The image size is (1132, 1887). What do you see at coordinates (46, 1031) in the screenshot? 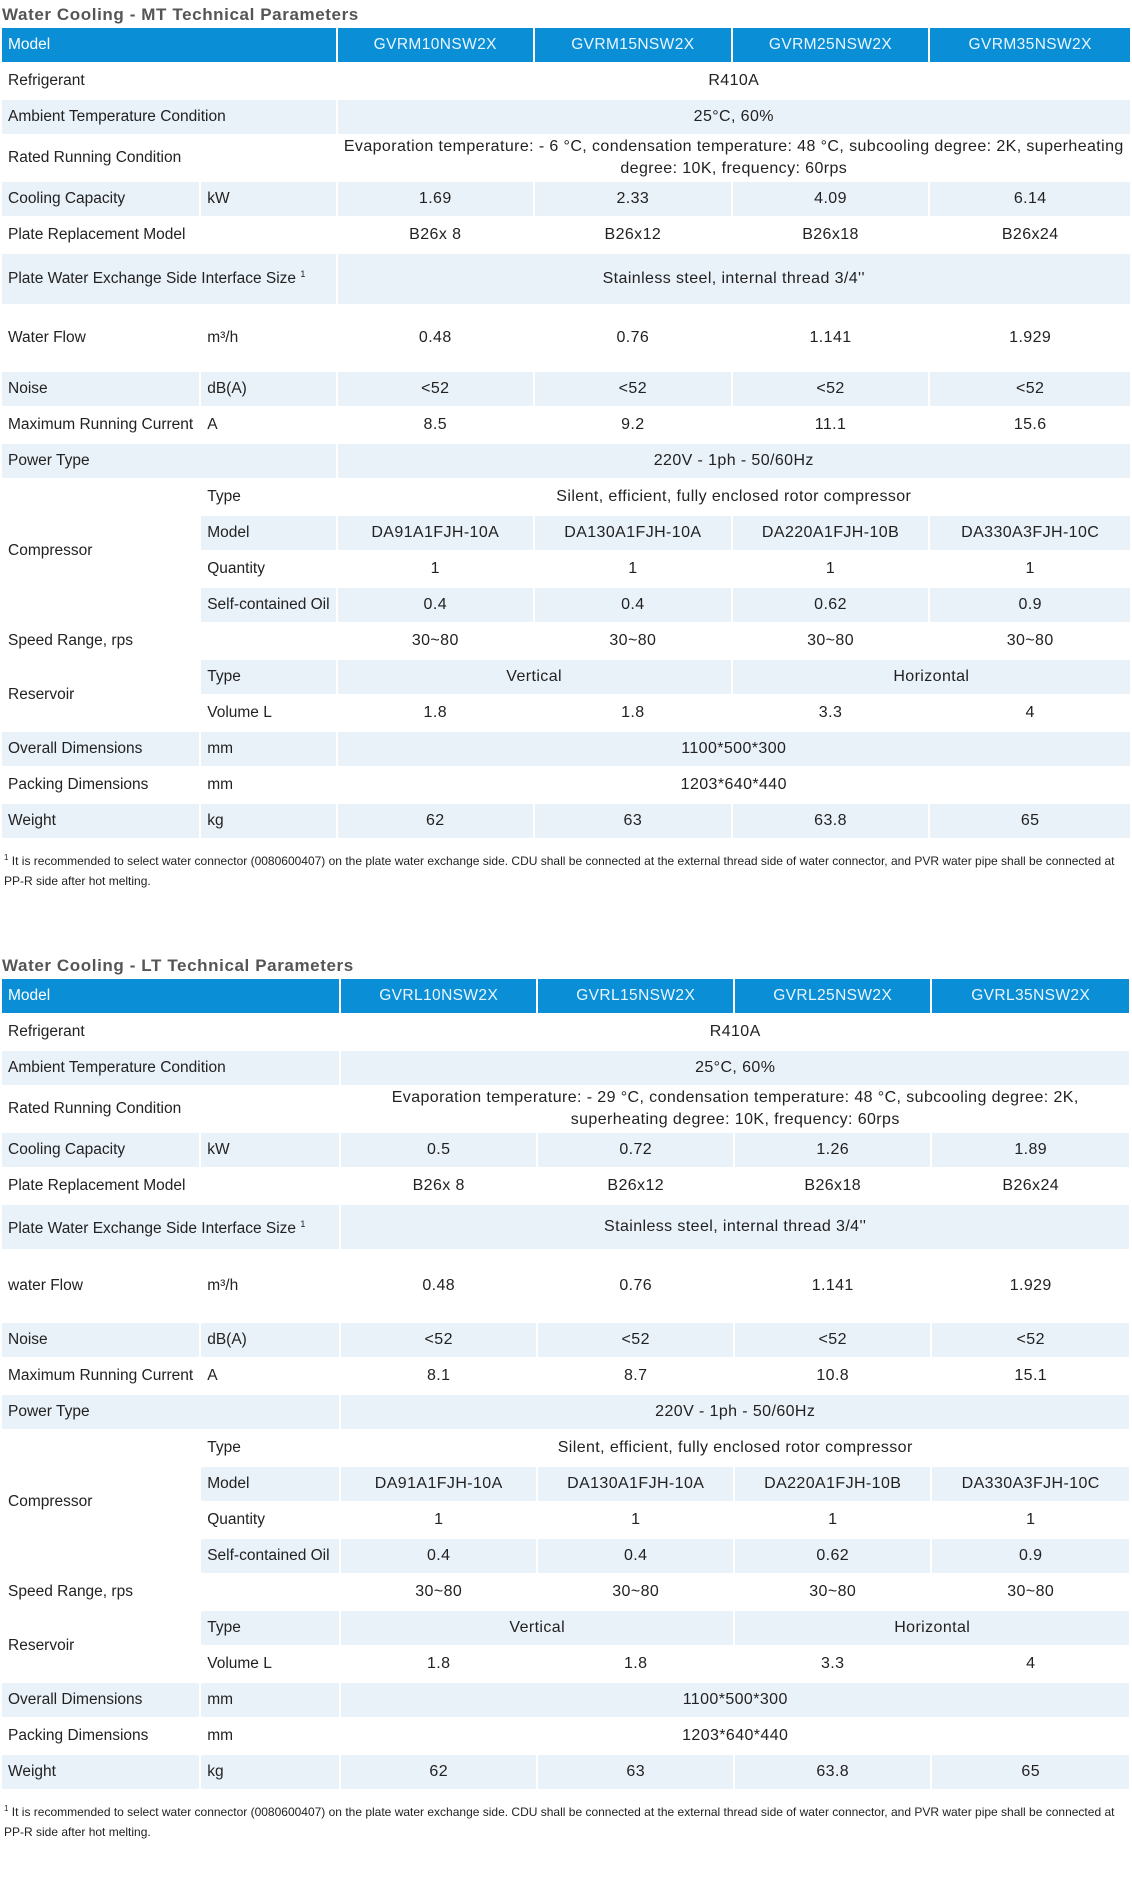
I see `row-label: Refrigerant` at bounding box center [46, 1031].